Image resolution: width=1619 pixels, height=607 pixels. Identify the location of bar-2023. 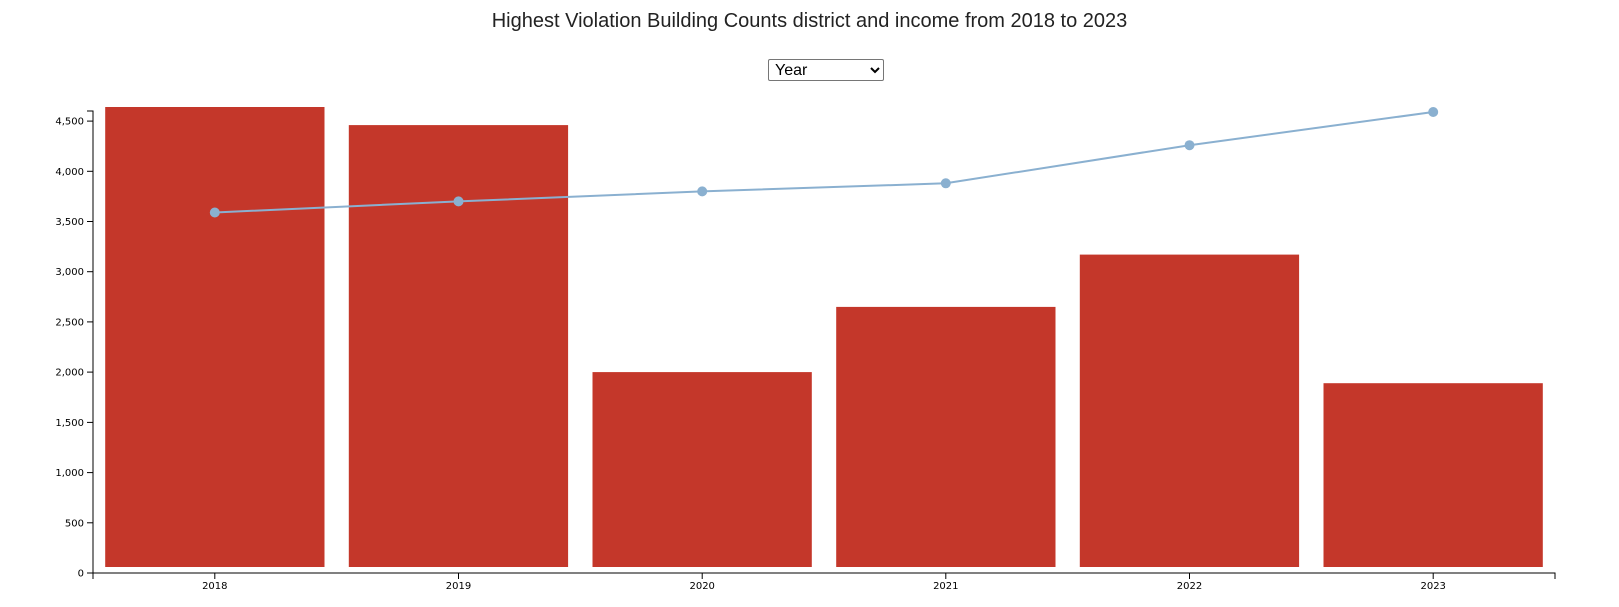
(1433, 475).